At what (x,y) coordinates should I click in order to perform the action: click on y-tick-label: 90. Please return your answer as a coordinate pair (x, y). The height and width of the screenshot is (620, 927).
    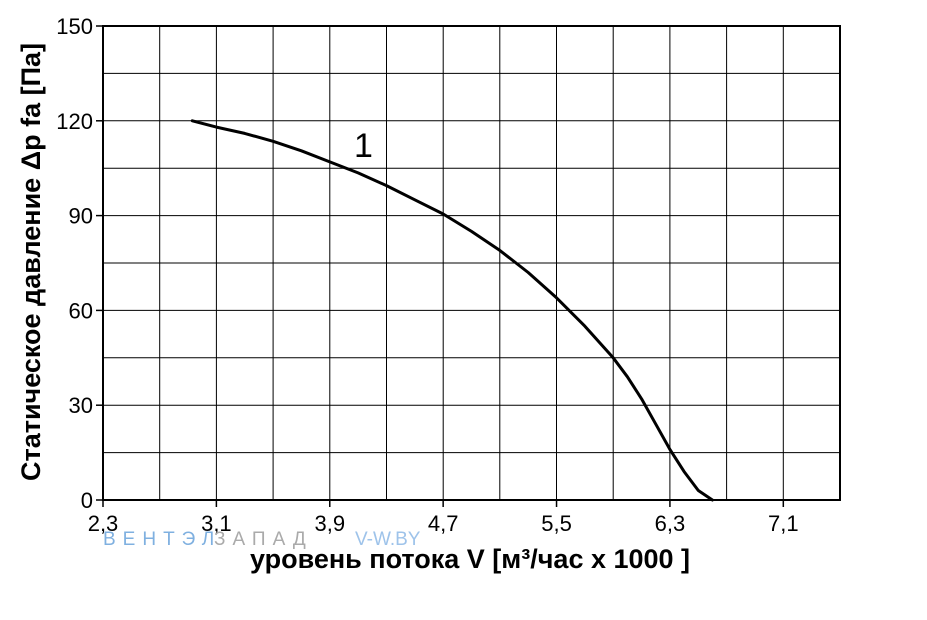
    Looking at the image, I should click on (81, 216).